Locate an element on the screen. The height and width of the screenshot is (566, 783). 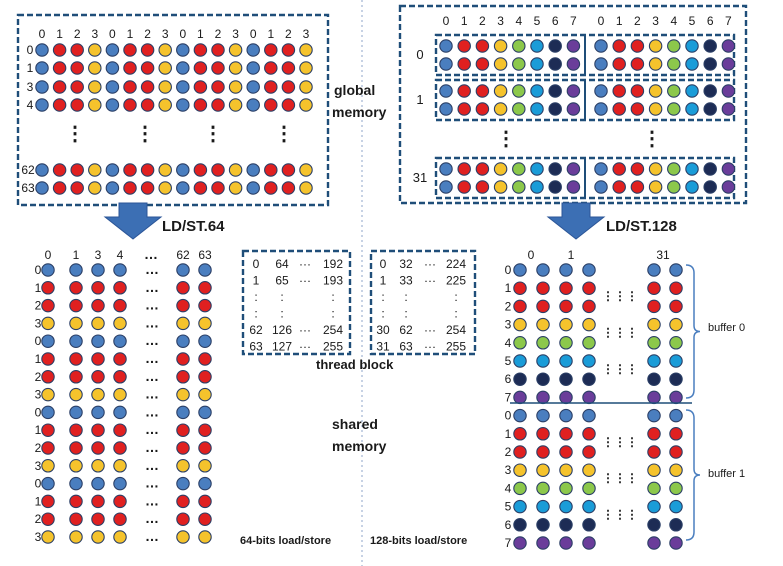
shared64-row-label: 3 is located at coordinates (38, 466).